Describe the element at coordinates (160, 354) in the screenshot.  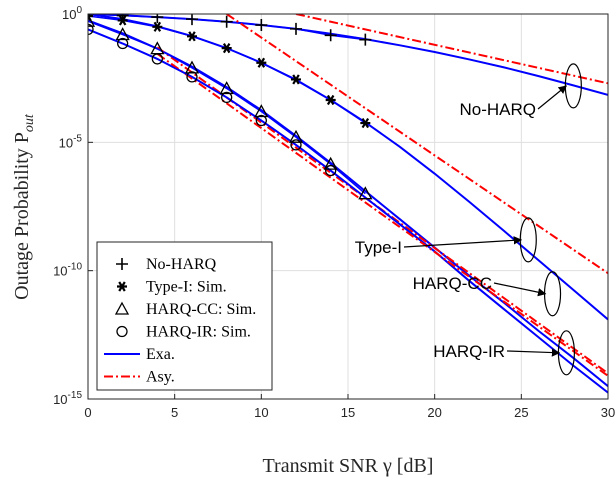
I see `legend-exa-label: Exa.` at that location.